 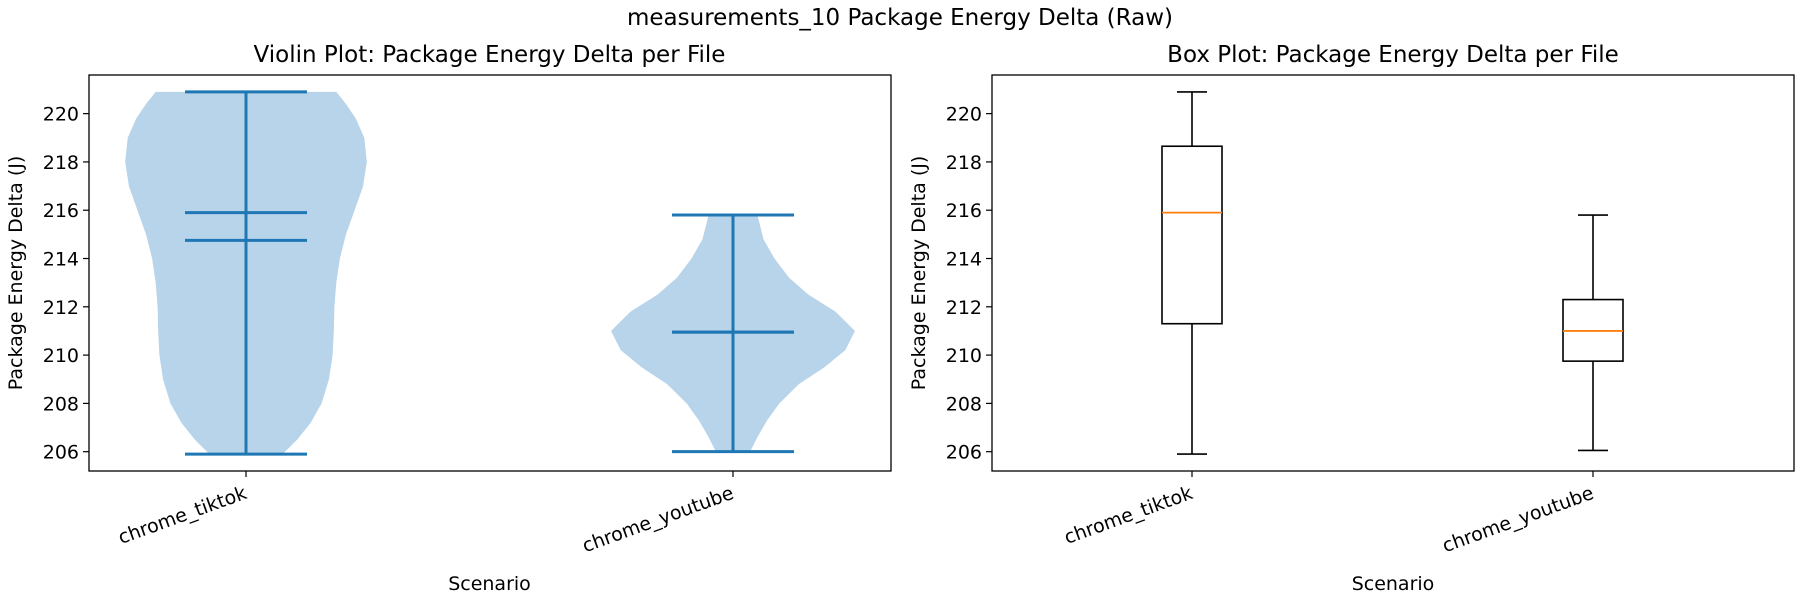 What do you see at coordinates (1128, 515) in the screenshot?
I see `box-xtick-label: chrome_tiktok` at bounding box center [1128, 515].